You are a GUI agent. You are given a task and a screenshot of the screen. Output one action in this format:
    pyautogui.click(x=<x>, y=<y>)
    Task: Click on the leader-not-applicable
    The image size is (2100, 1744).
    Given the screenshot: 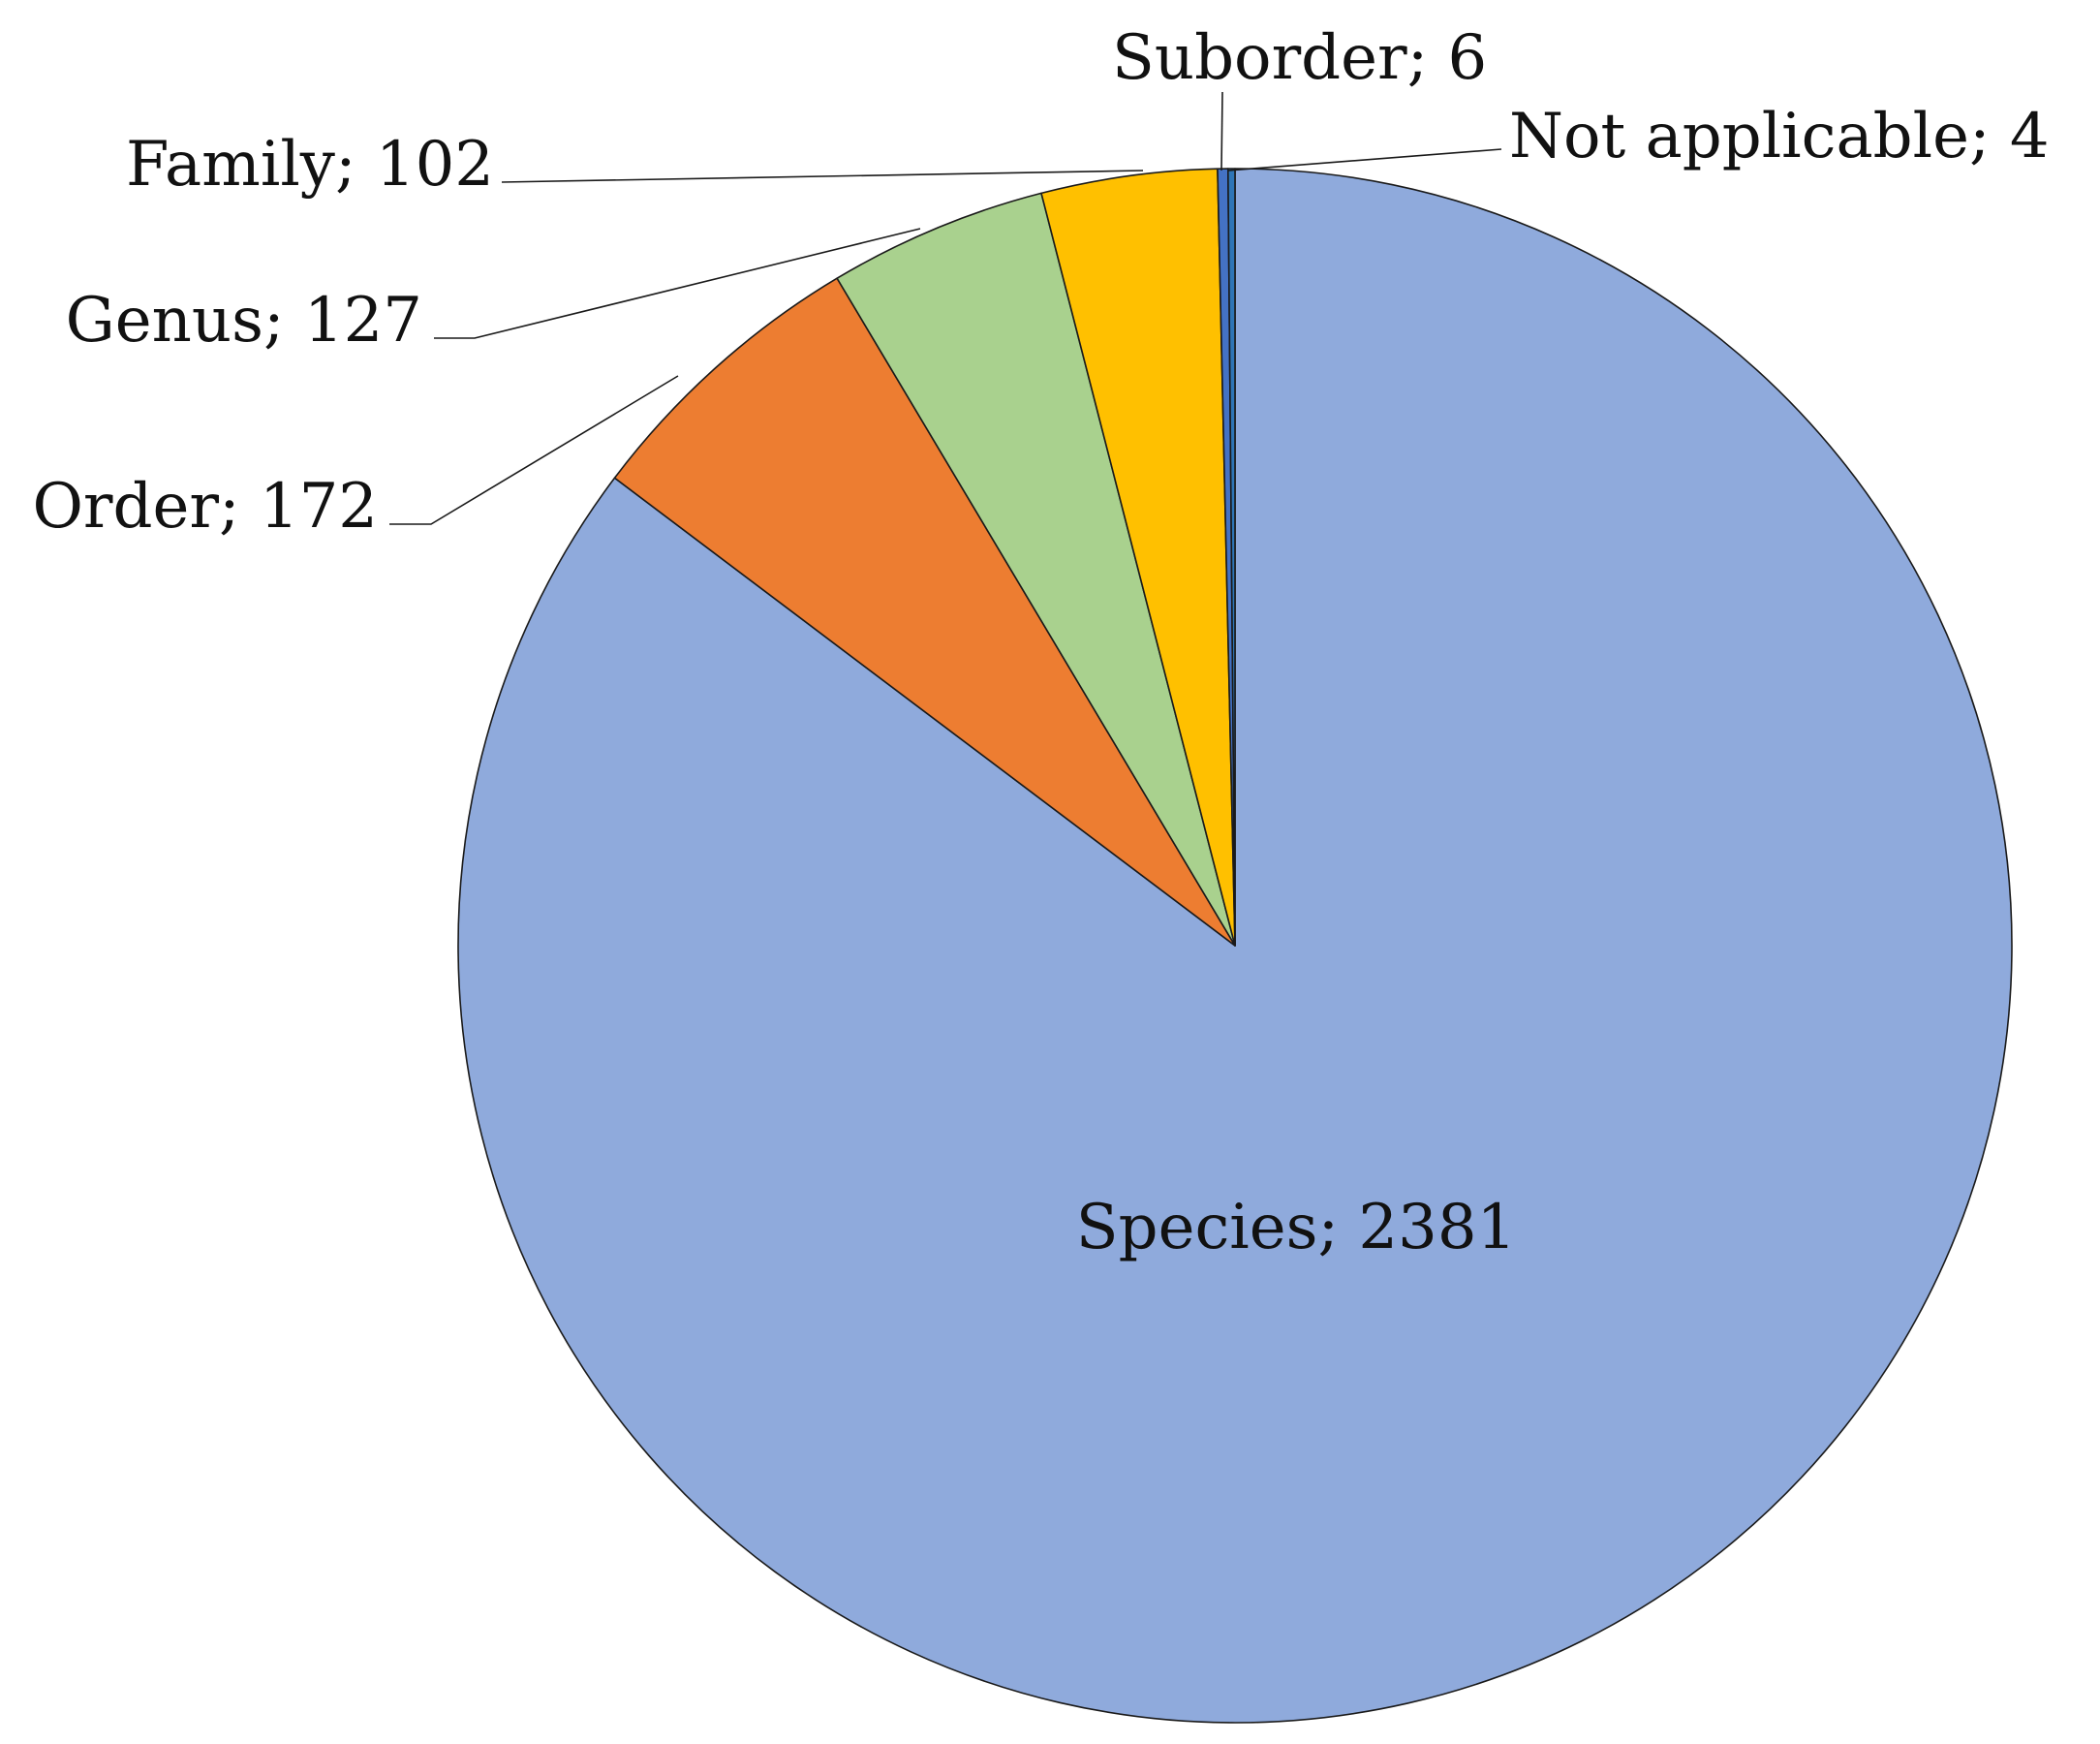 What is the action you would take?
    pyautogui.click(x=1364, y=159)
    